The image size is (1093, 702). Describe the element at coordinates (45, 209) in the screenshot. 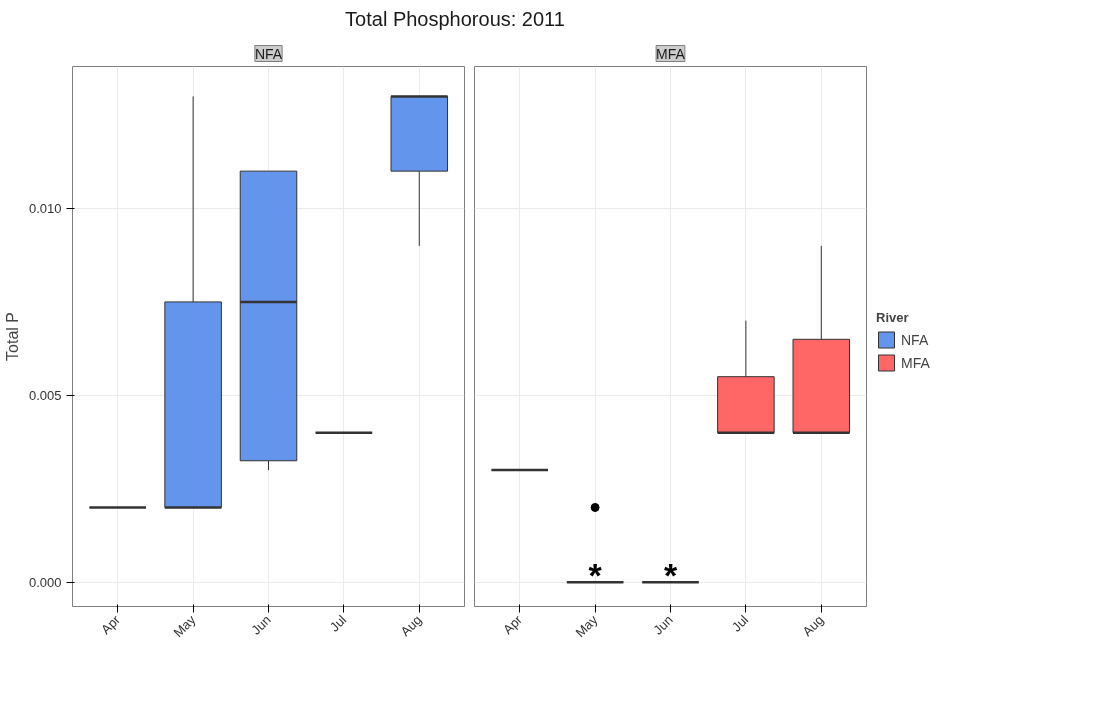

I see `y-tick-label: 0.010` at that location.